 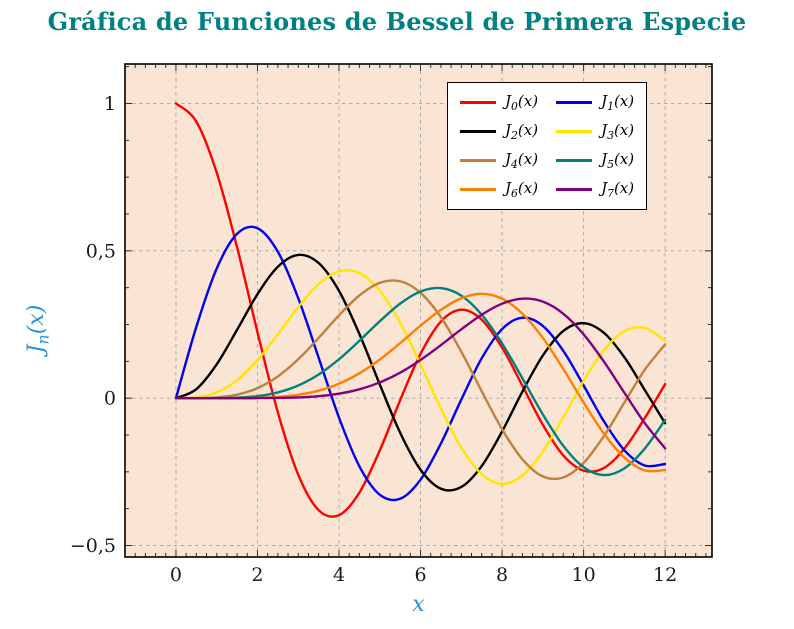 What do you see at coordinates (110, 104) in the screenshot?
I see `y-tick-label: 1` at bounding box center [110, 104].